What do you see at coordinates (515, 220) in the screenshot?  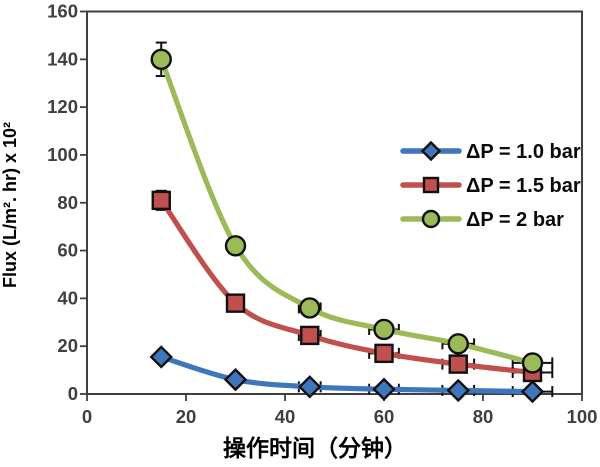 I see `legend-label: ΔP = 2 bar` at bounding box center [515, 220].